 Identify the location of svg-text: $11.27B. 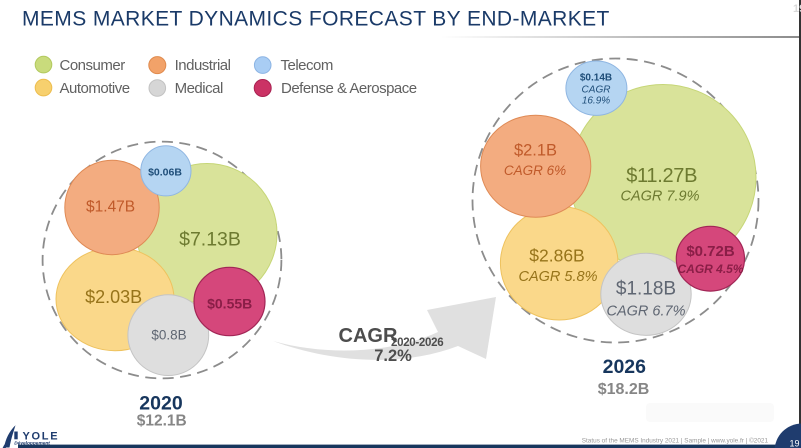
(661, 176).